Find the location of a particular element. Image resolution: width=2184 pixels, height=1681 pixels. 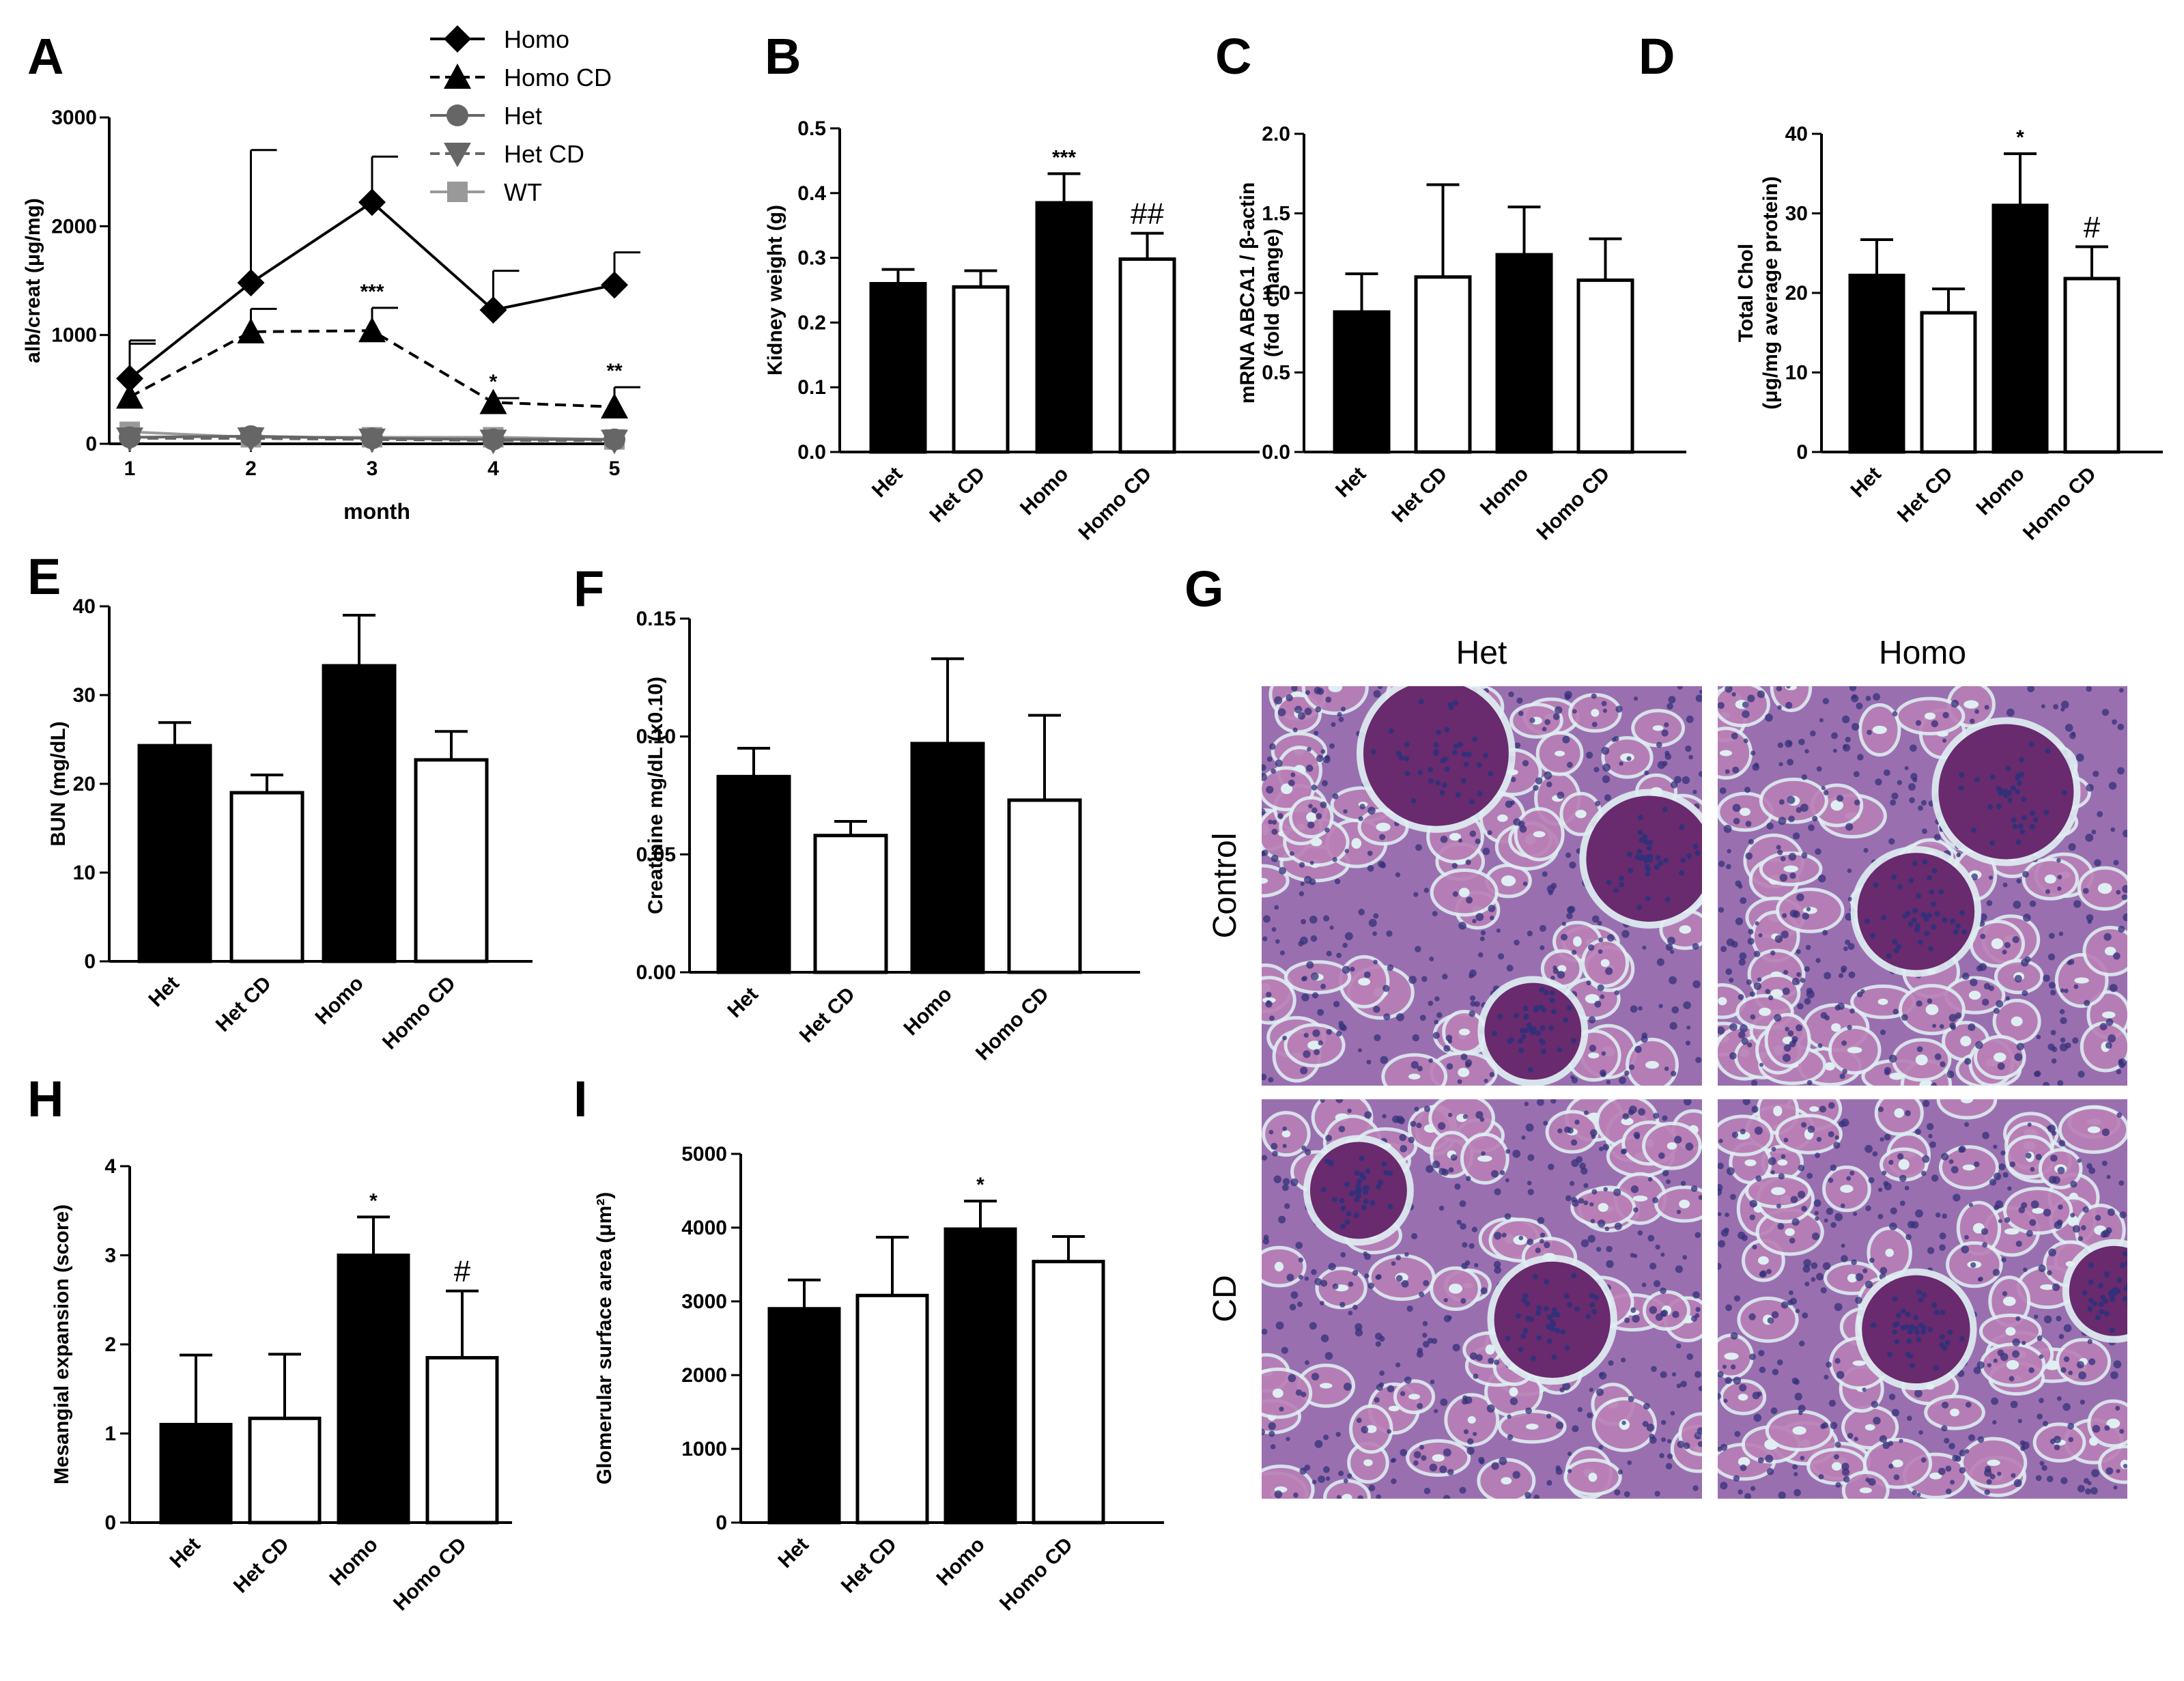

x-category-label: Homo CD is located at coordinates (430, 1574).